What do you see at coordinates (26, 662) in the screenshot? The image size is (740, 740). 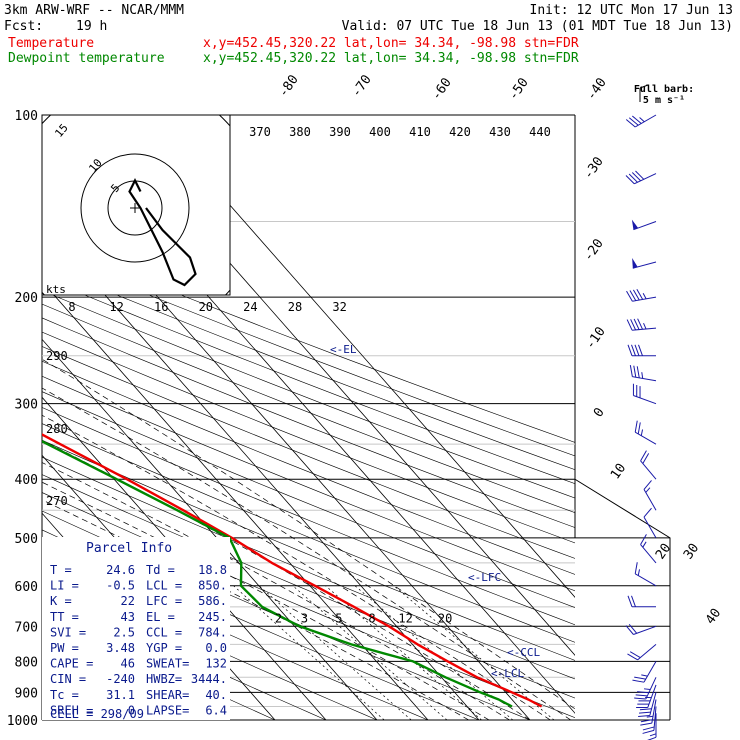 I see `pressure-label-800: 800` at bounding box center [26, 662].